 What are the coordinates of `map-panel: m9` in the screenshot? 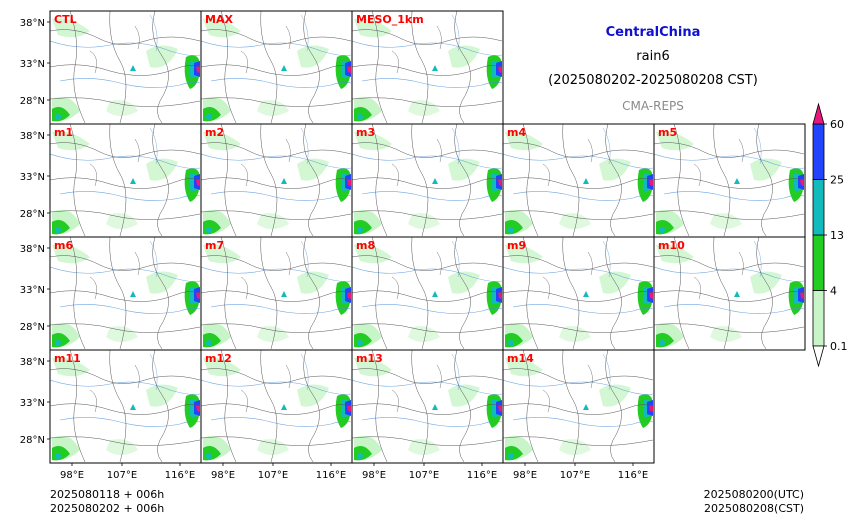 It's located at (578, 293).